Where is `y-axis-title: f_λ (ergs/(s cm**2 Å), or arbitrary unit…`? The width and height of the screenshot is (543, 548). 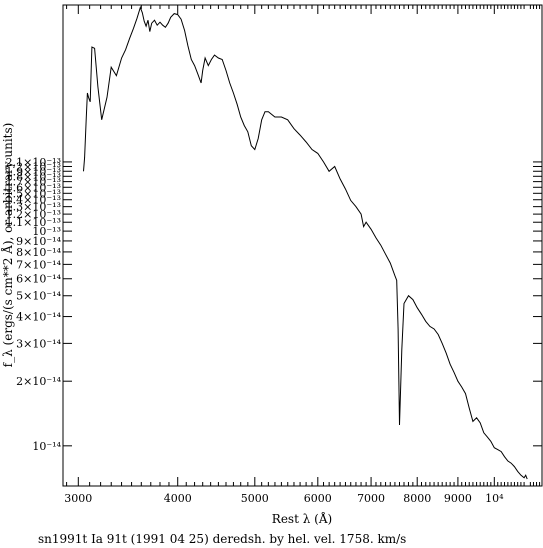
y-axis-title: f_λ (ergs/(s cm**2 Å), or arbitrary unit… is located at coordinates (7, 245).